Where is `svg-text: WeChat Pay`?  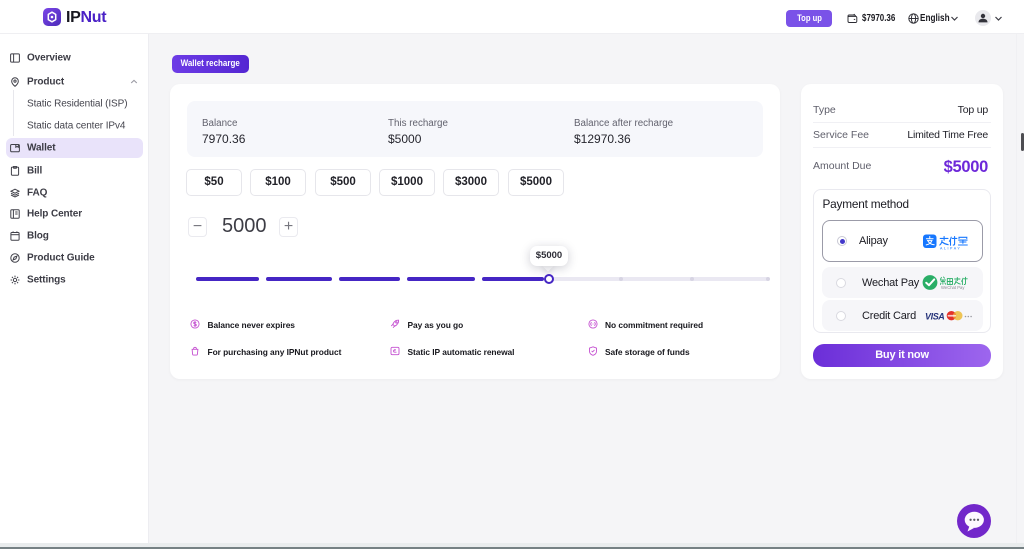 svg-text: WeChat Pay is located at coordinates (953, 287).